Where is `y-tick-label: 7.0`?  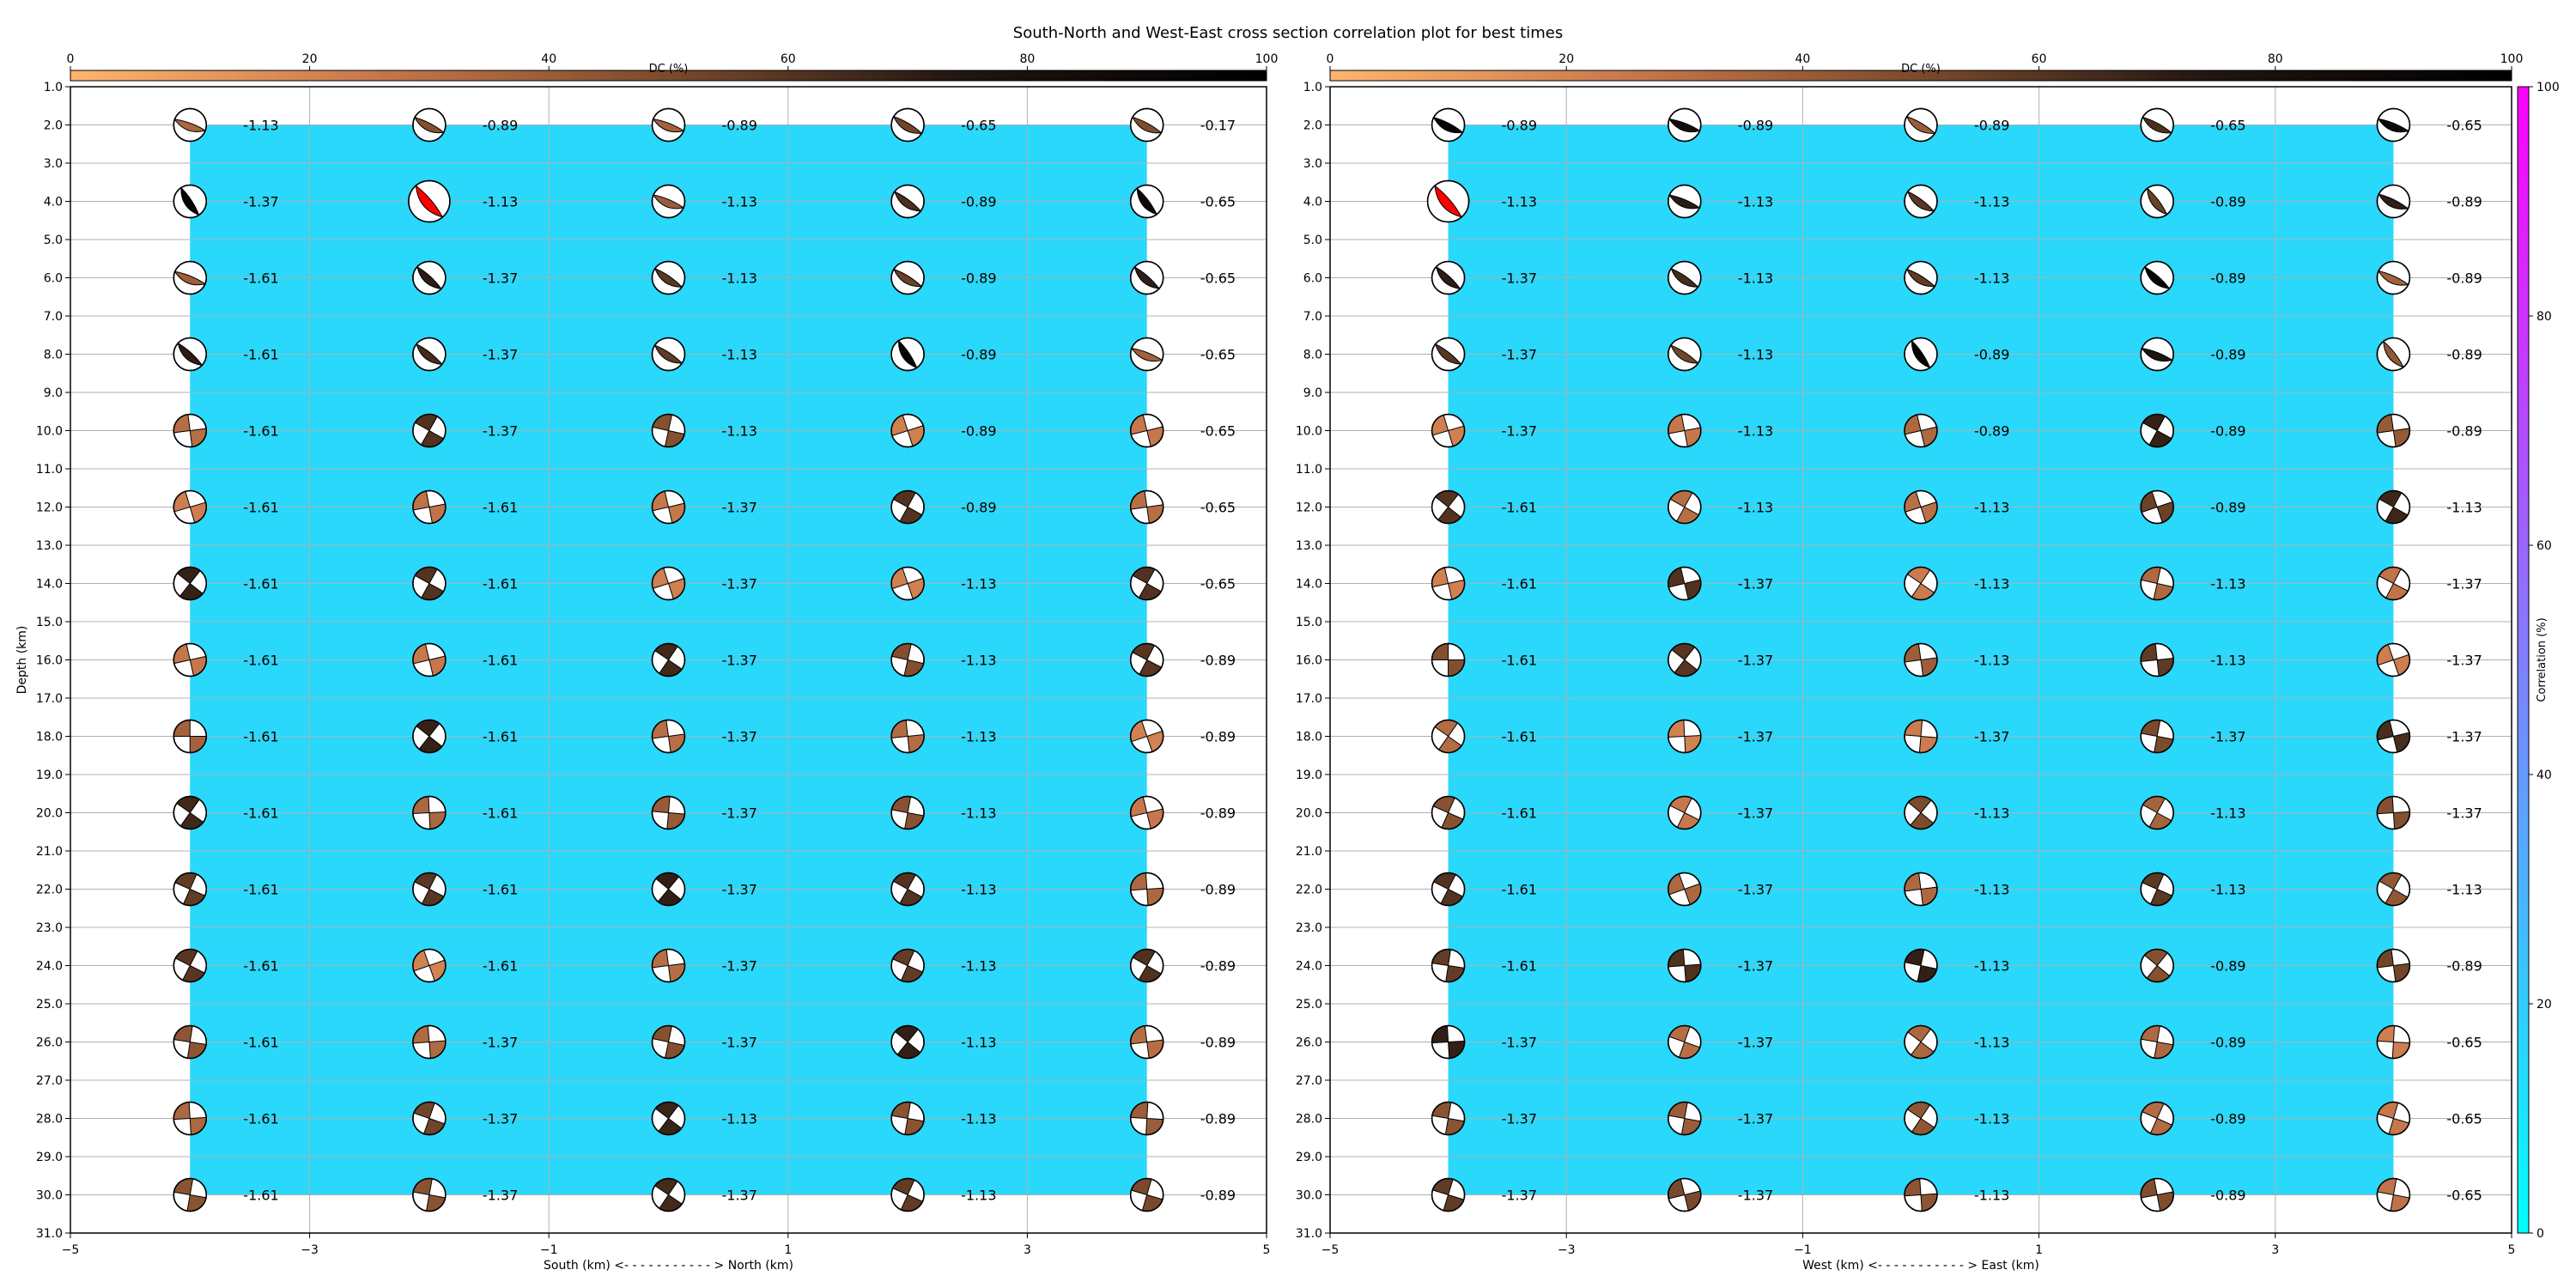 y-tick-label: 7.0 is located at coordinates (53, 317).